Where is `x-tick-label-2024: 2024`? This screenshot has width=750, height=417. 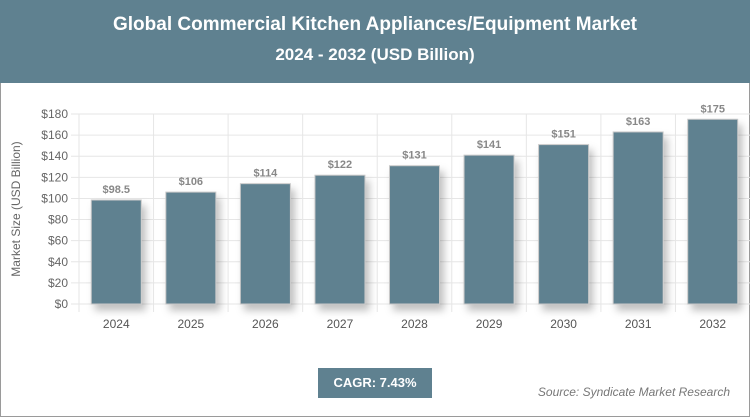
x-tick-label-2024: 2024 is located at coordinates (116, 324).